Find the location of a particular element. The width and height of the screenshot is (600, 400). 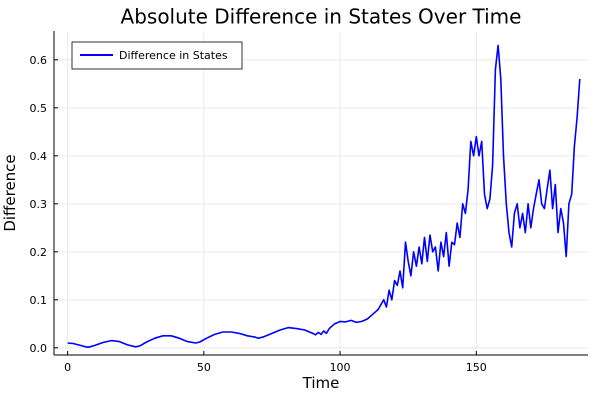

y-tick-label: 0.2 is located at coordinates (39, 252).